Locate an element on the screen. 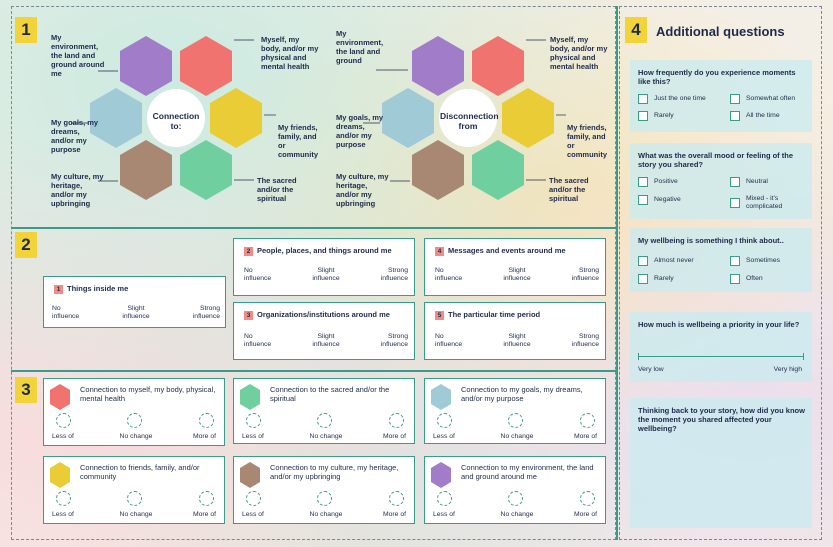 The image size is (833, 547). option-negative: Negative is located at coordinates (659, 200).